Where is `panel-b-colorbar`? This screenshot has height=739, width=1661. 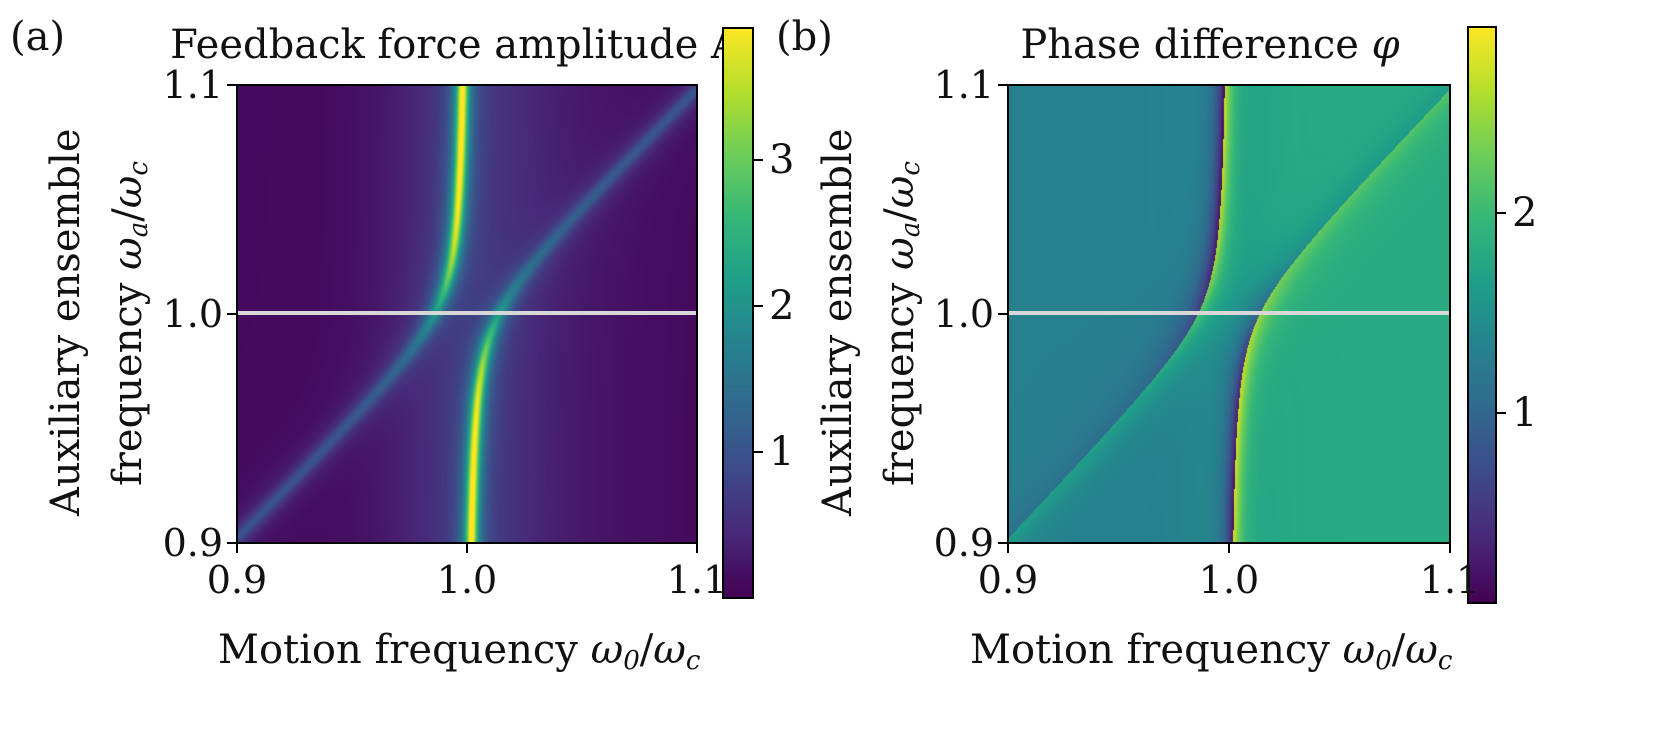 panel-b-colorbar is located at coordinates (1482, 315).